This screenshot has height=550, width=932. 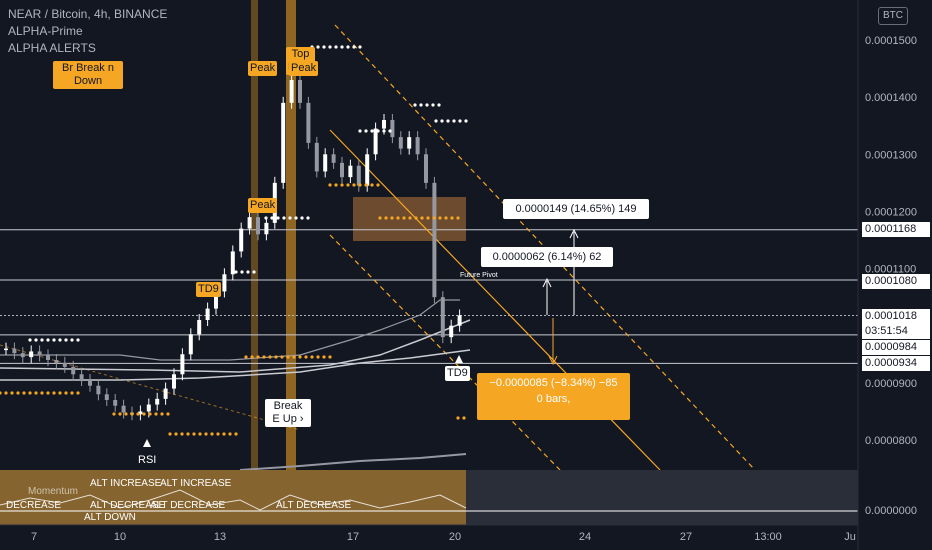 I want to click on measure-box-lower: −0.0000085 (−8.34%) −85 0 bars,, so click(x=553, y=396).